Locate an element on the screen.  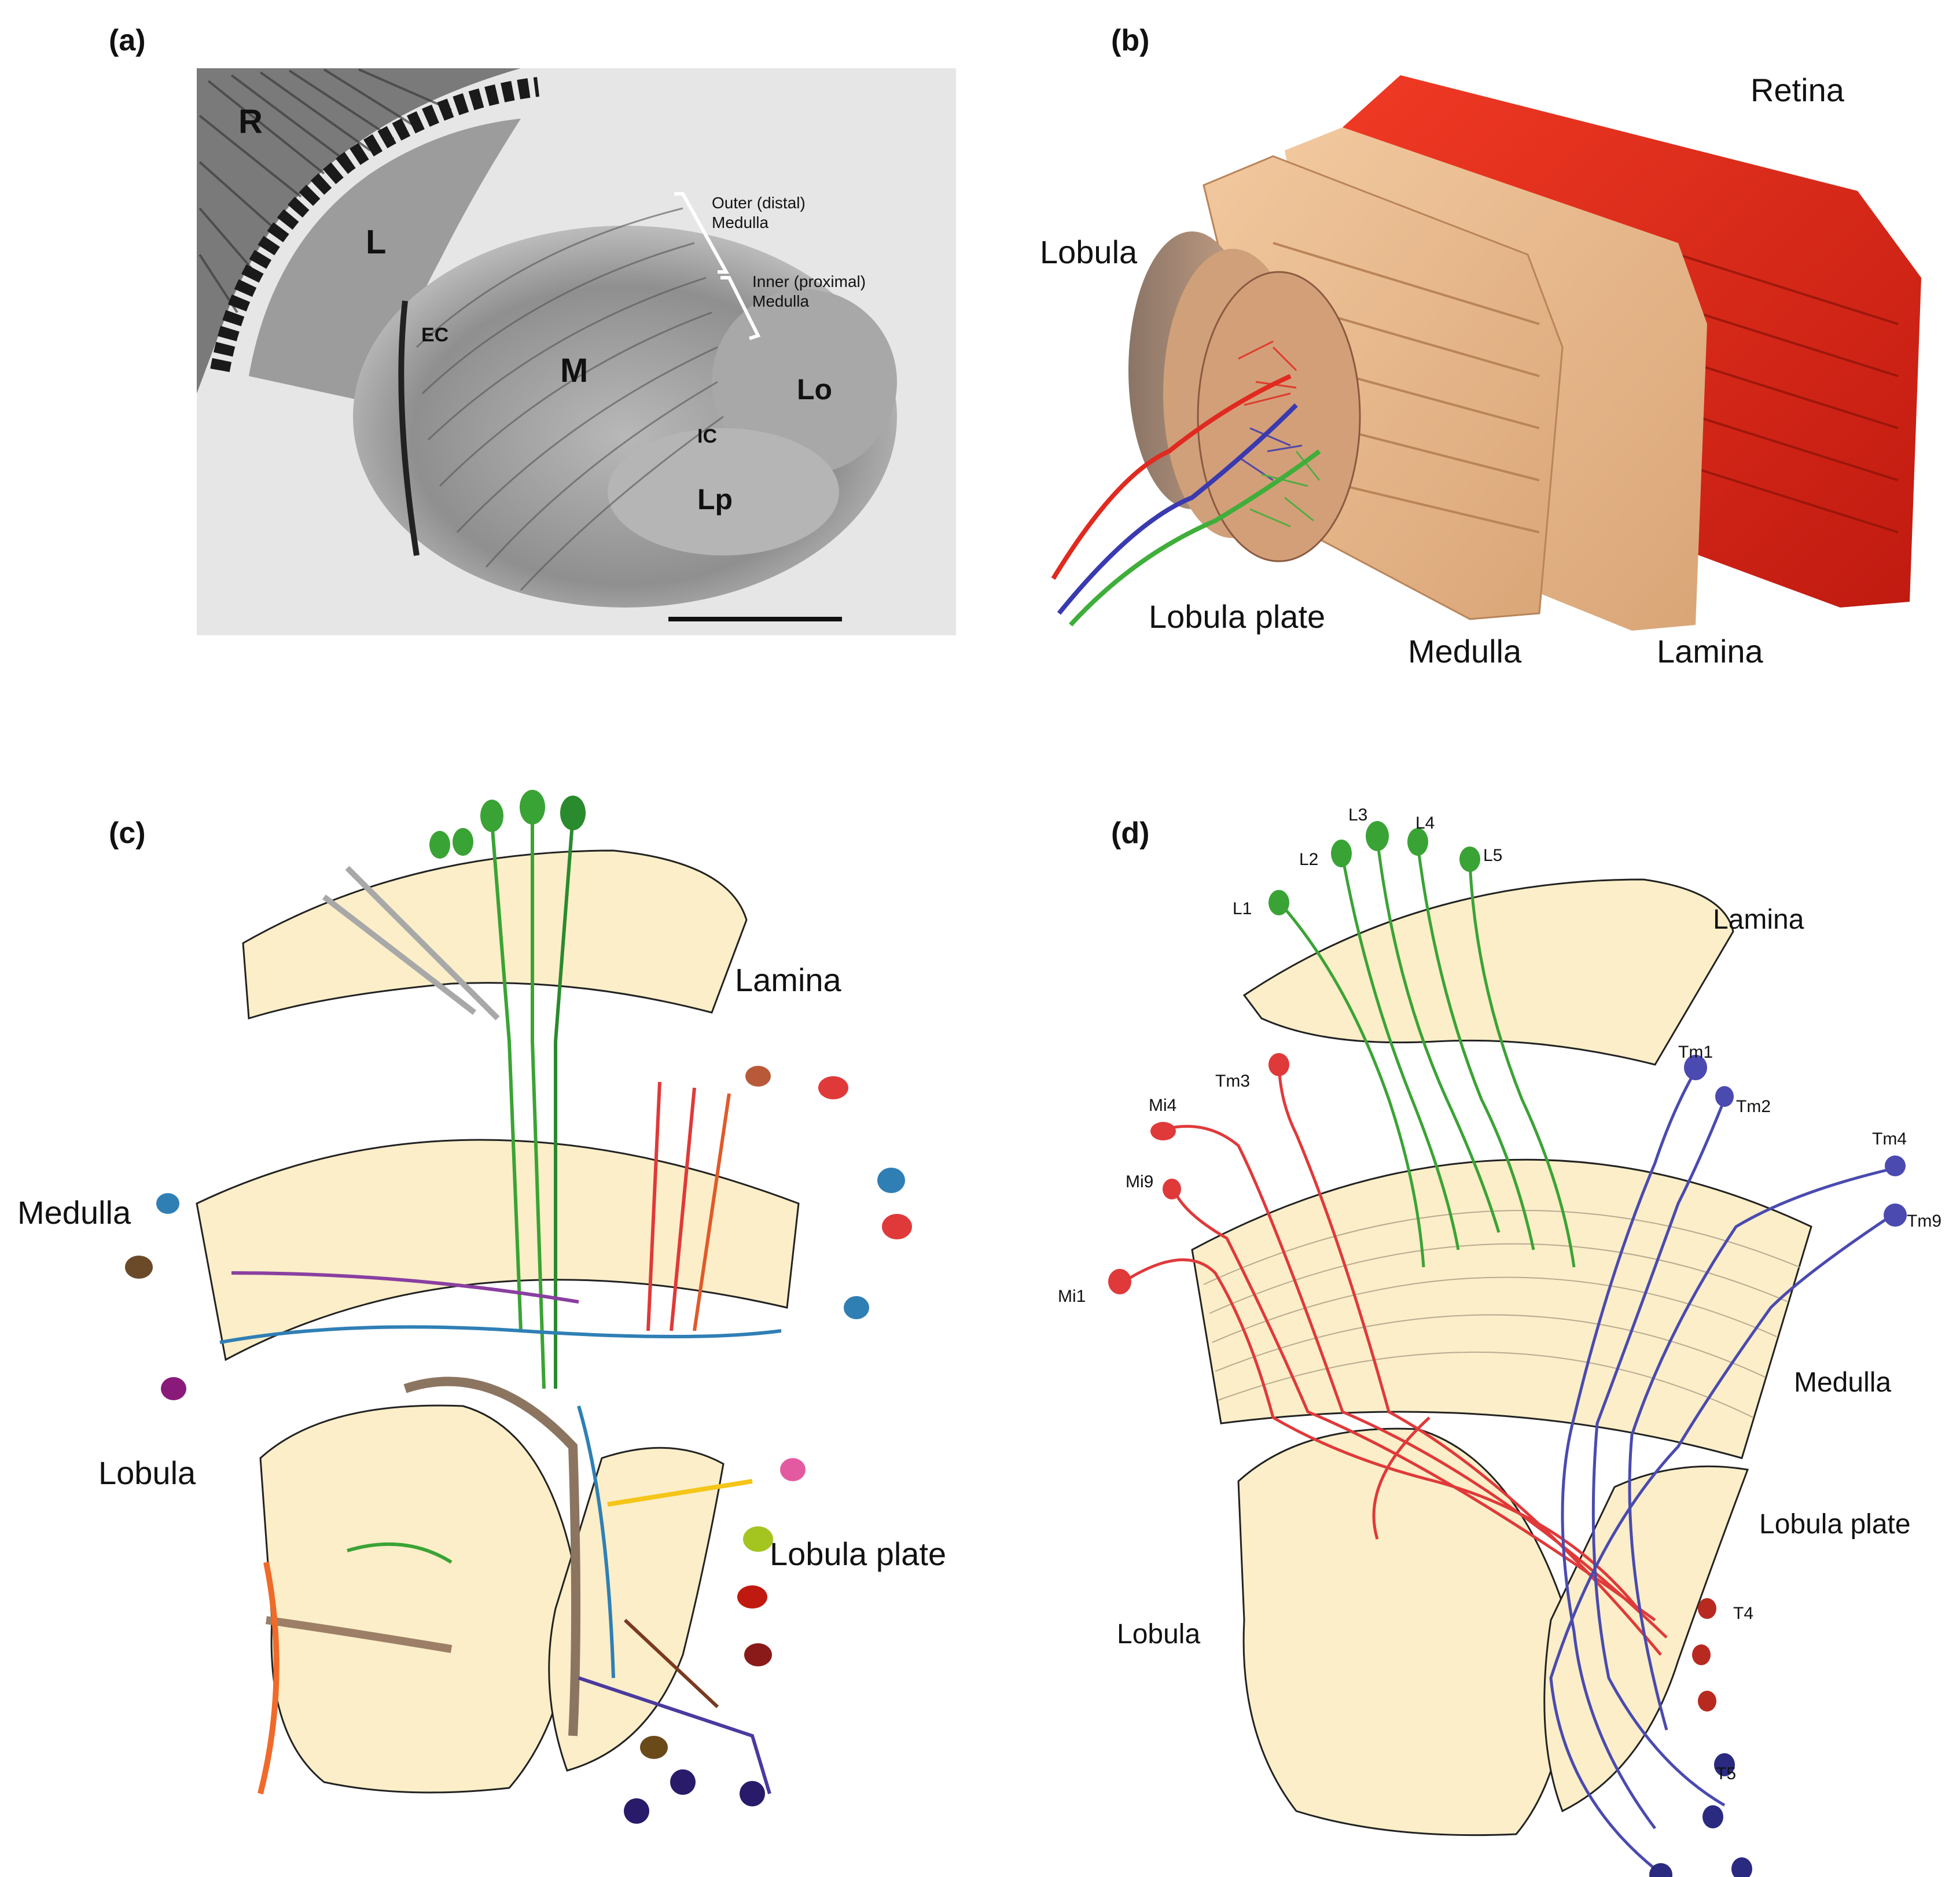
label-Tm9: Tm9 is located at coordinates (1924, 1221).